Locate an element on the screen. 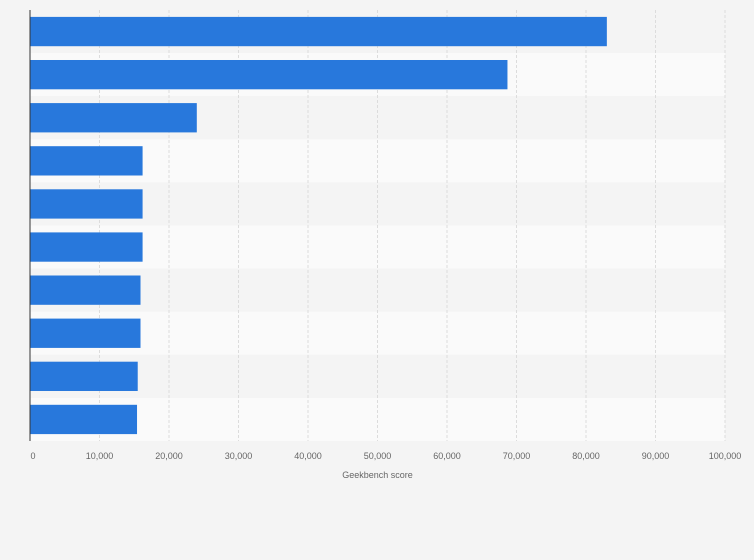  x-tick-label: 90,000 is located at coordinates (656, 456).